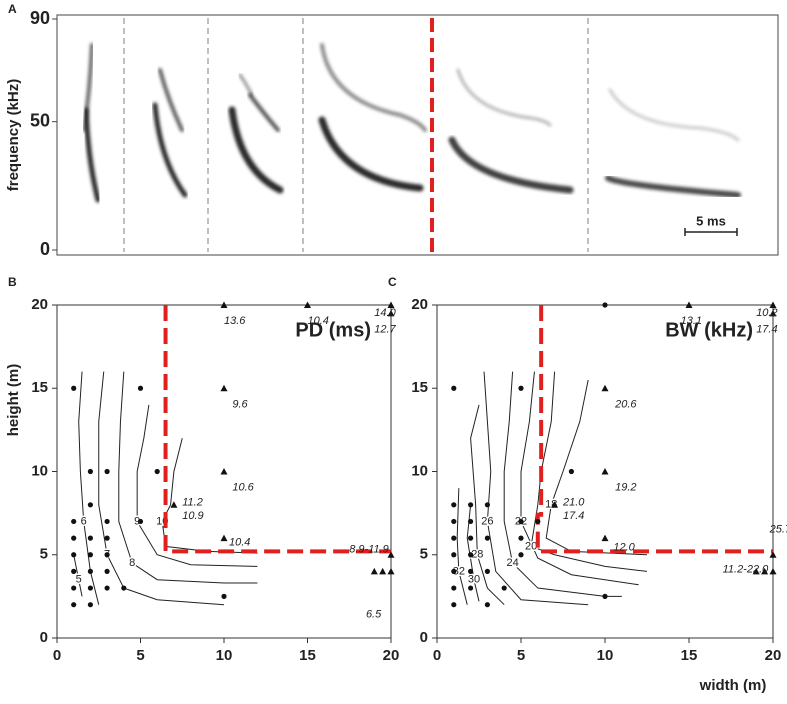  What do you see at coordinates (224, 655) in the screenshot?
I see `x-tick-label: 10` at bounding box center [224, 655].